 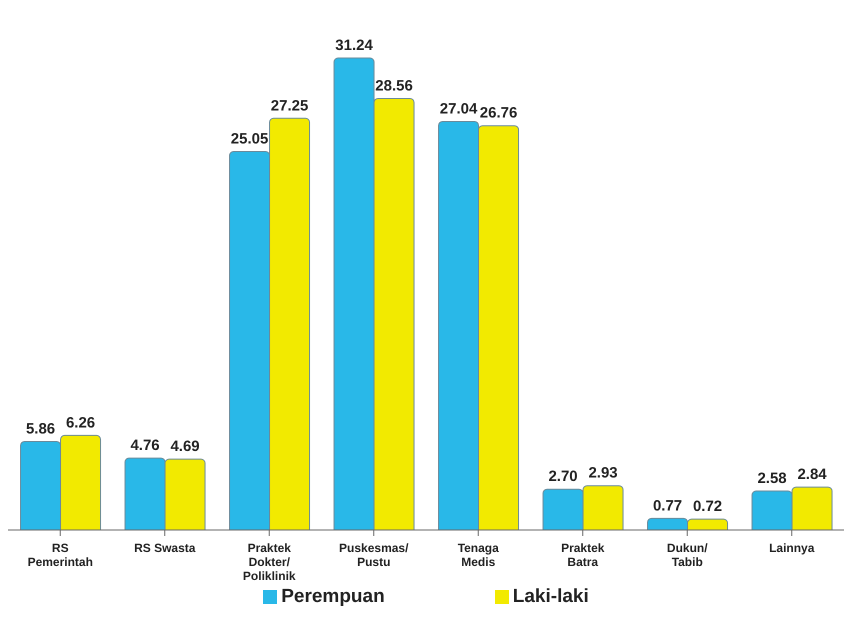 What do you see at coordinates (499, 113) in the screenshot?
I see `data-label: 26.76` at bounding box center [499, 113].